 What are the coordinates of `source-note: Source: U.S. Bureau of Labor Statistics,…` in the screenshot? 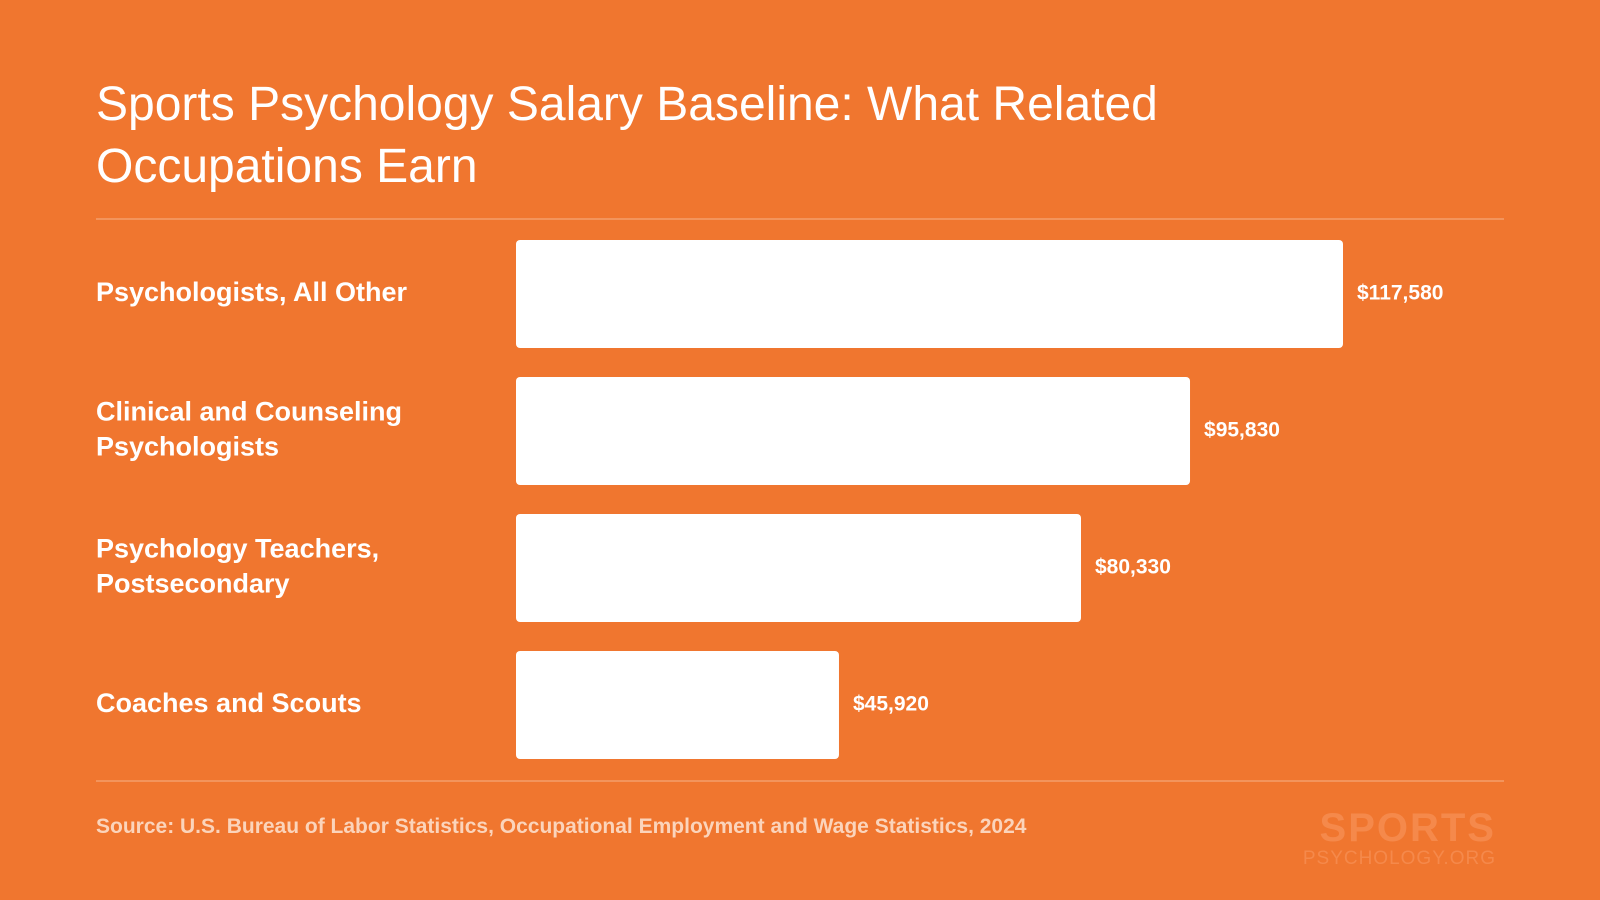 It's located at (561, 826).